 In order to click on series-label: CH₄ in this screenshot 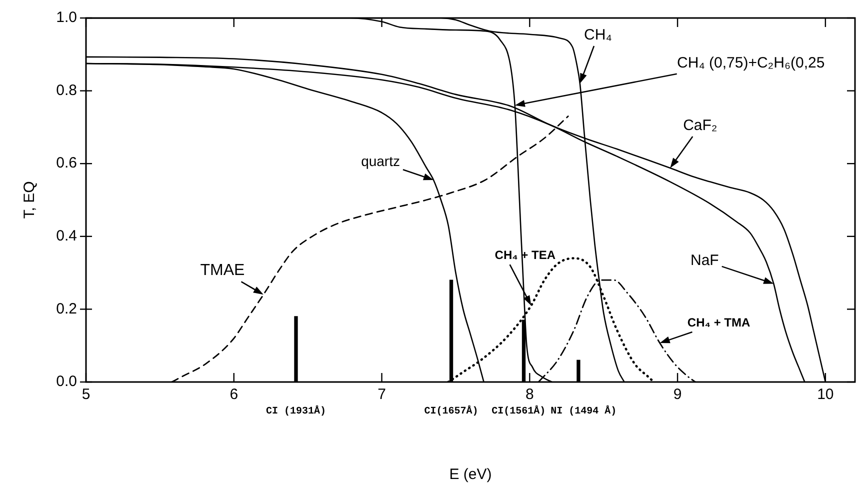, I will do `click(598, 35)`.